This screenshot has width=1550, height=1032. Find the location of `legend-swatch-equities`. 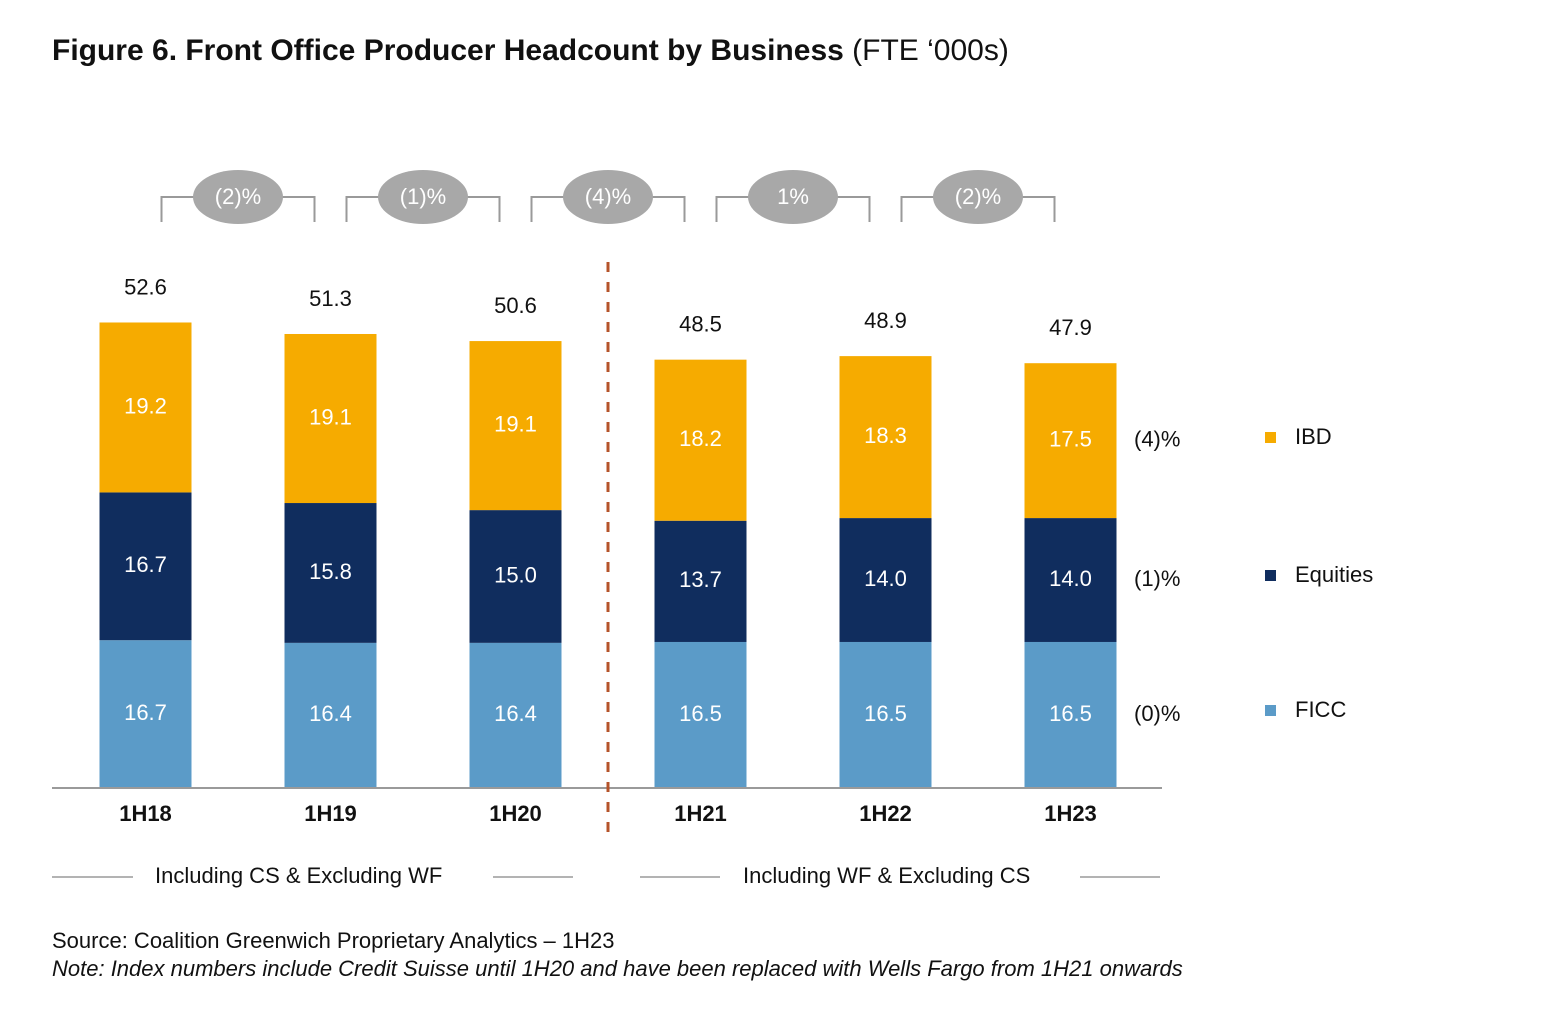

legend-swatch-equities is located at coordinates (1270, 575).